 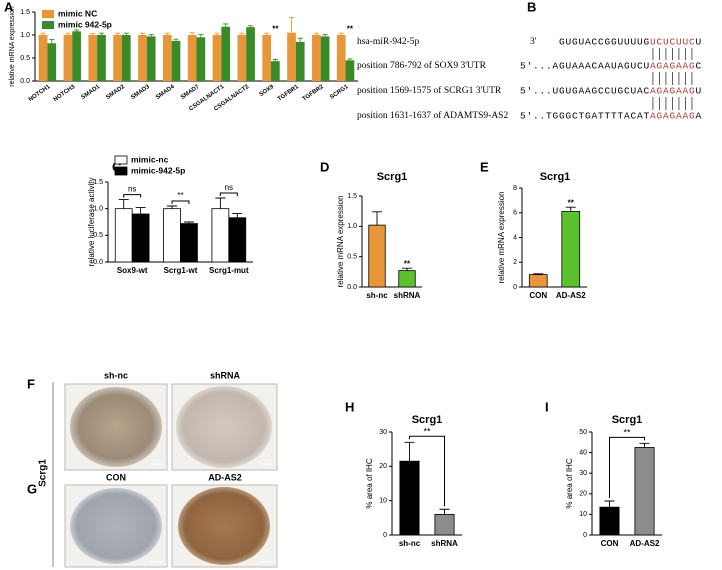 I want to click on y-tick-label: 0, so click(x=585, y=535).